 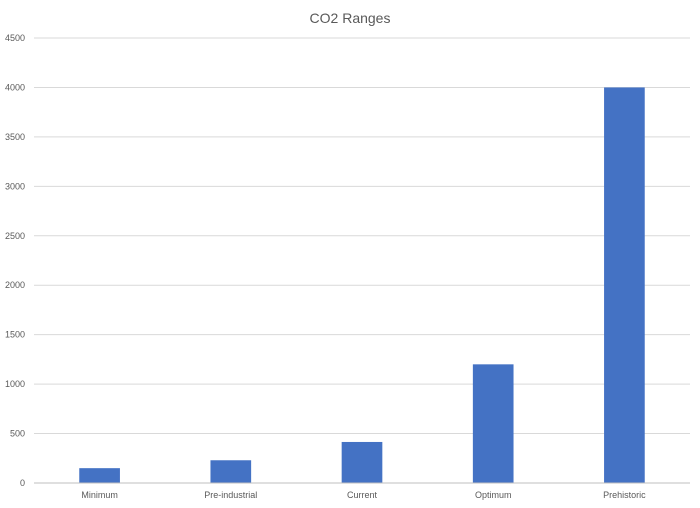 I want to click on chart-title: CO2 Ranges, so click(x=350, y=18).